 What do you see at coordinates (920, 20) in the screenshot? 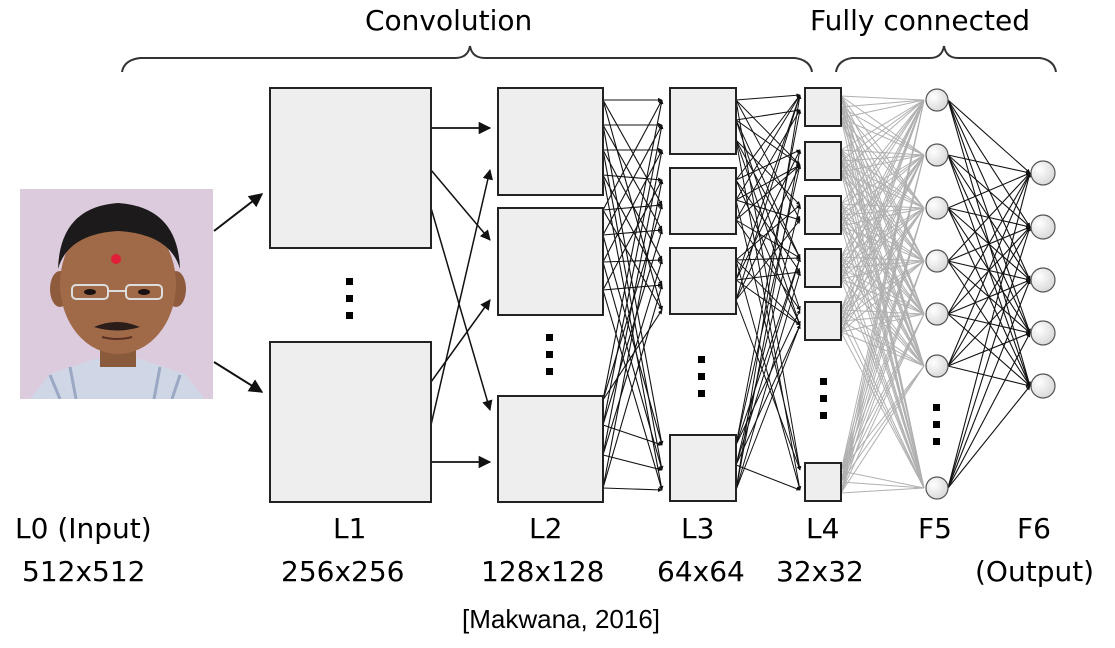
I see `fully-connected-header: Fully connected` at bounding box center [920, 20].